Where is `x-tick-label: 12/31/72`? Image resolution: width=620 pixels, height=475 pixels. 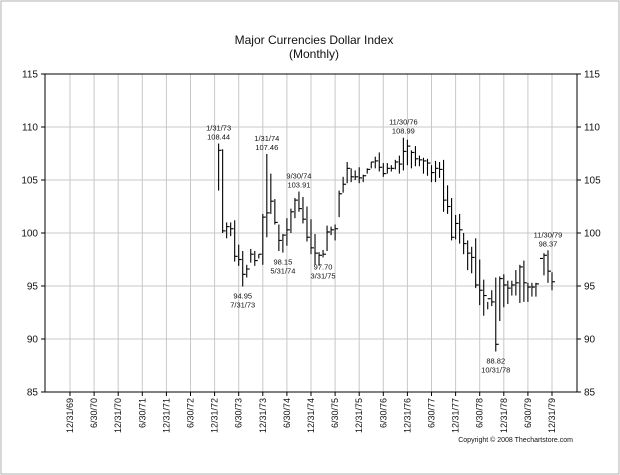 x-tick-label: 12/31/72 is located at coordinates (215, 415).